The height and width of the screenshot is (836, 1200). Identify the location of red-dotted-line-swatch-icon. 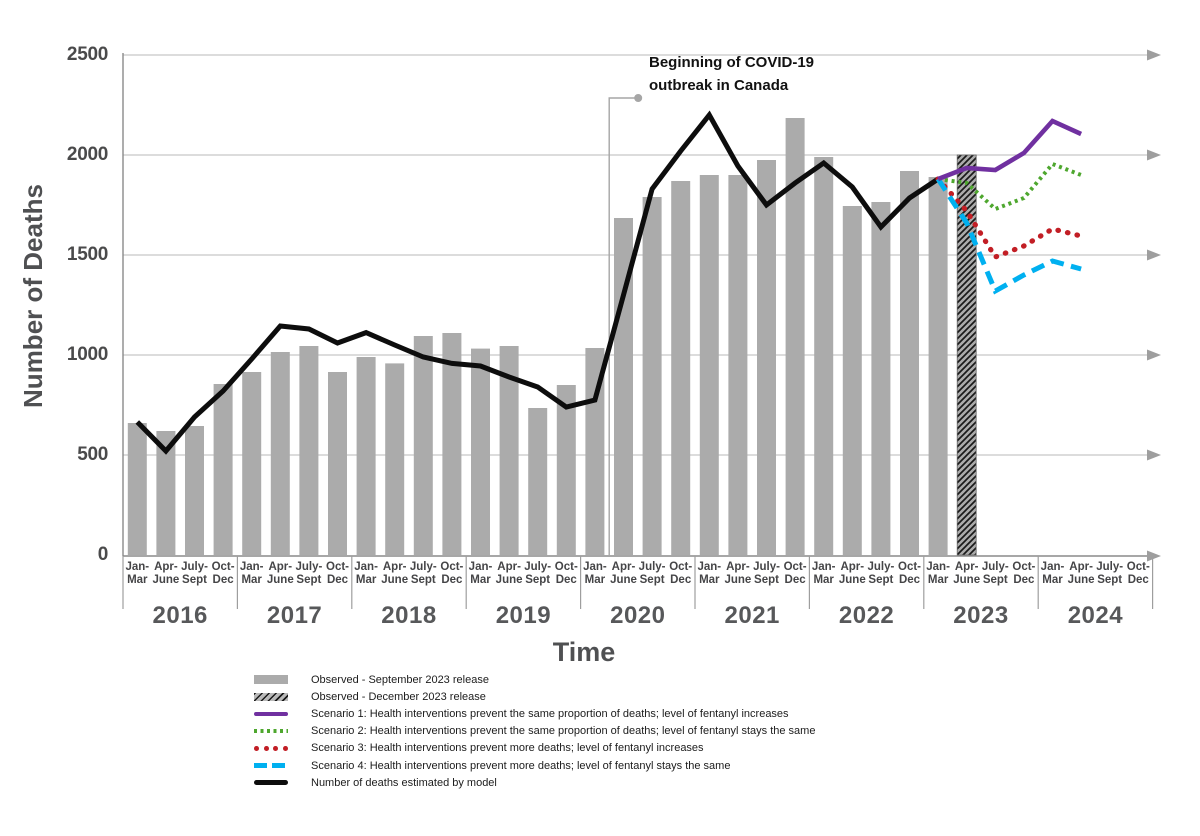
(271, 748).